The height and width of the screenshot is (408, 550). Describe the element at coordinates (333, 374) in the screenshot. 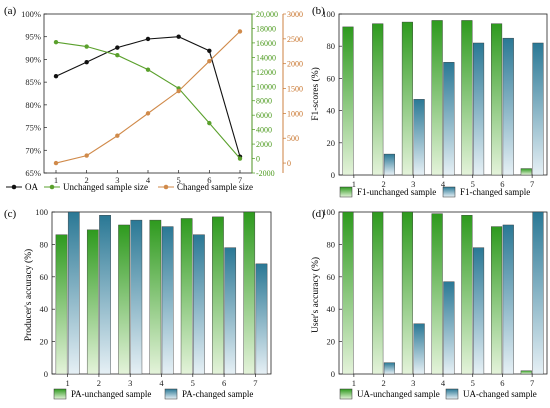

I see `d-y-tick-label: 0` at that location.